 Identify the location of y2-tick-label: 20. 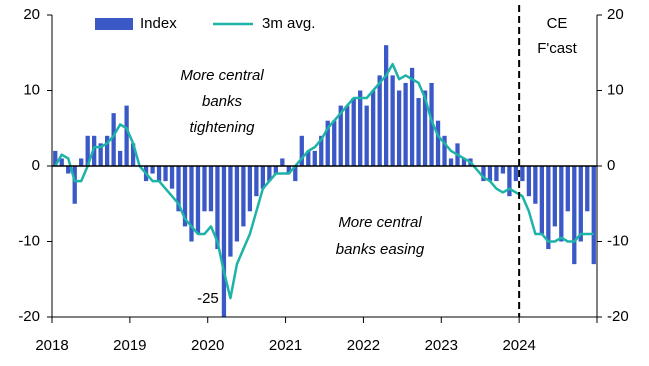
(615, 14).